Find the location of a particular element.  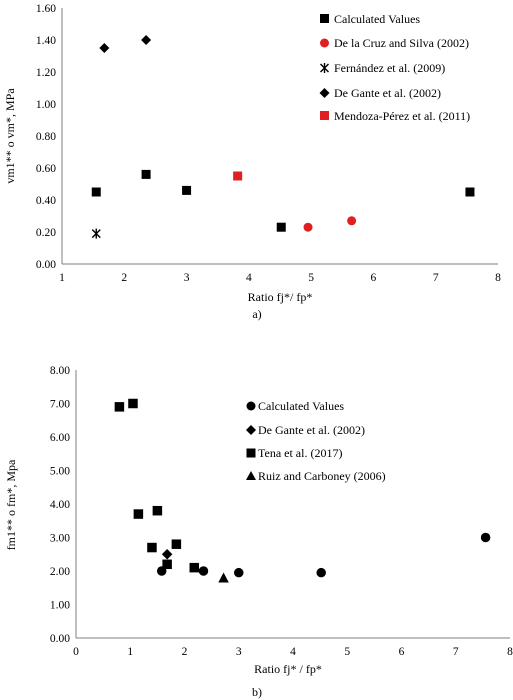

y-tick-label: 1.20 is located at coordinates (46, 73).